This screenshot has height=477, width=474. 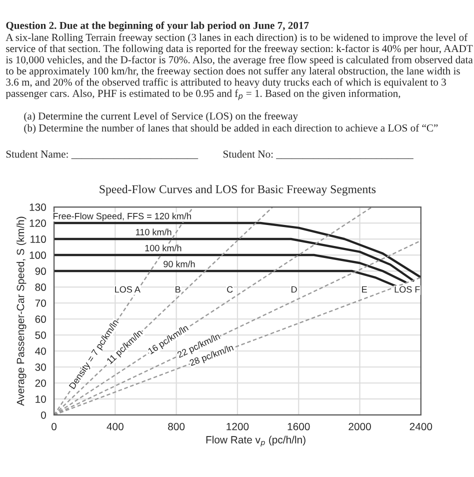 I want to click on text: (a) Determine the current Level of Service (LOS) on the freeway, so click(x=161, y=117).